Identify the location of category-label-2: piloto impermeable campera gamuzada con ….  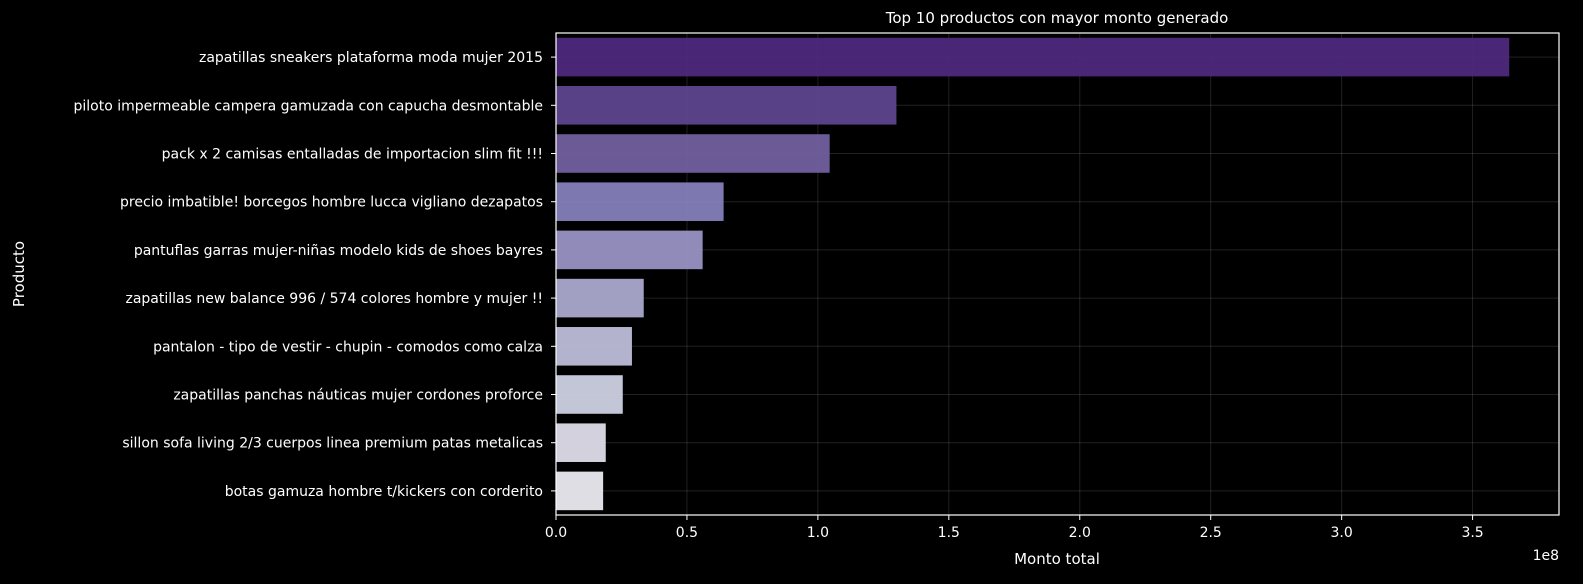
(308, 106).